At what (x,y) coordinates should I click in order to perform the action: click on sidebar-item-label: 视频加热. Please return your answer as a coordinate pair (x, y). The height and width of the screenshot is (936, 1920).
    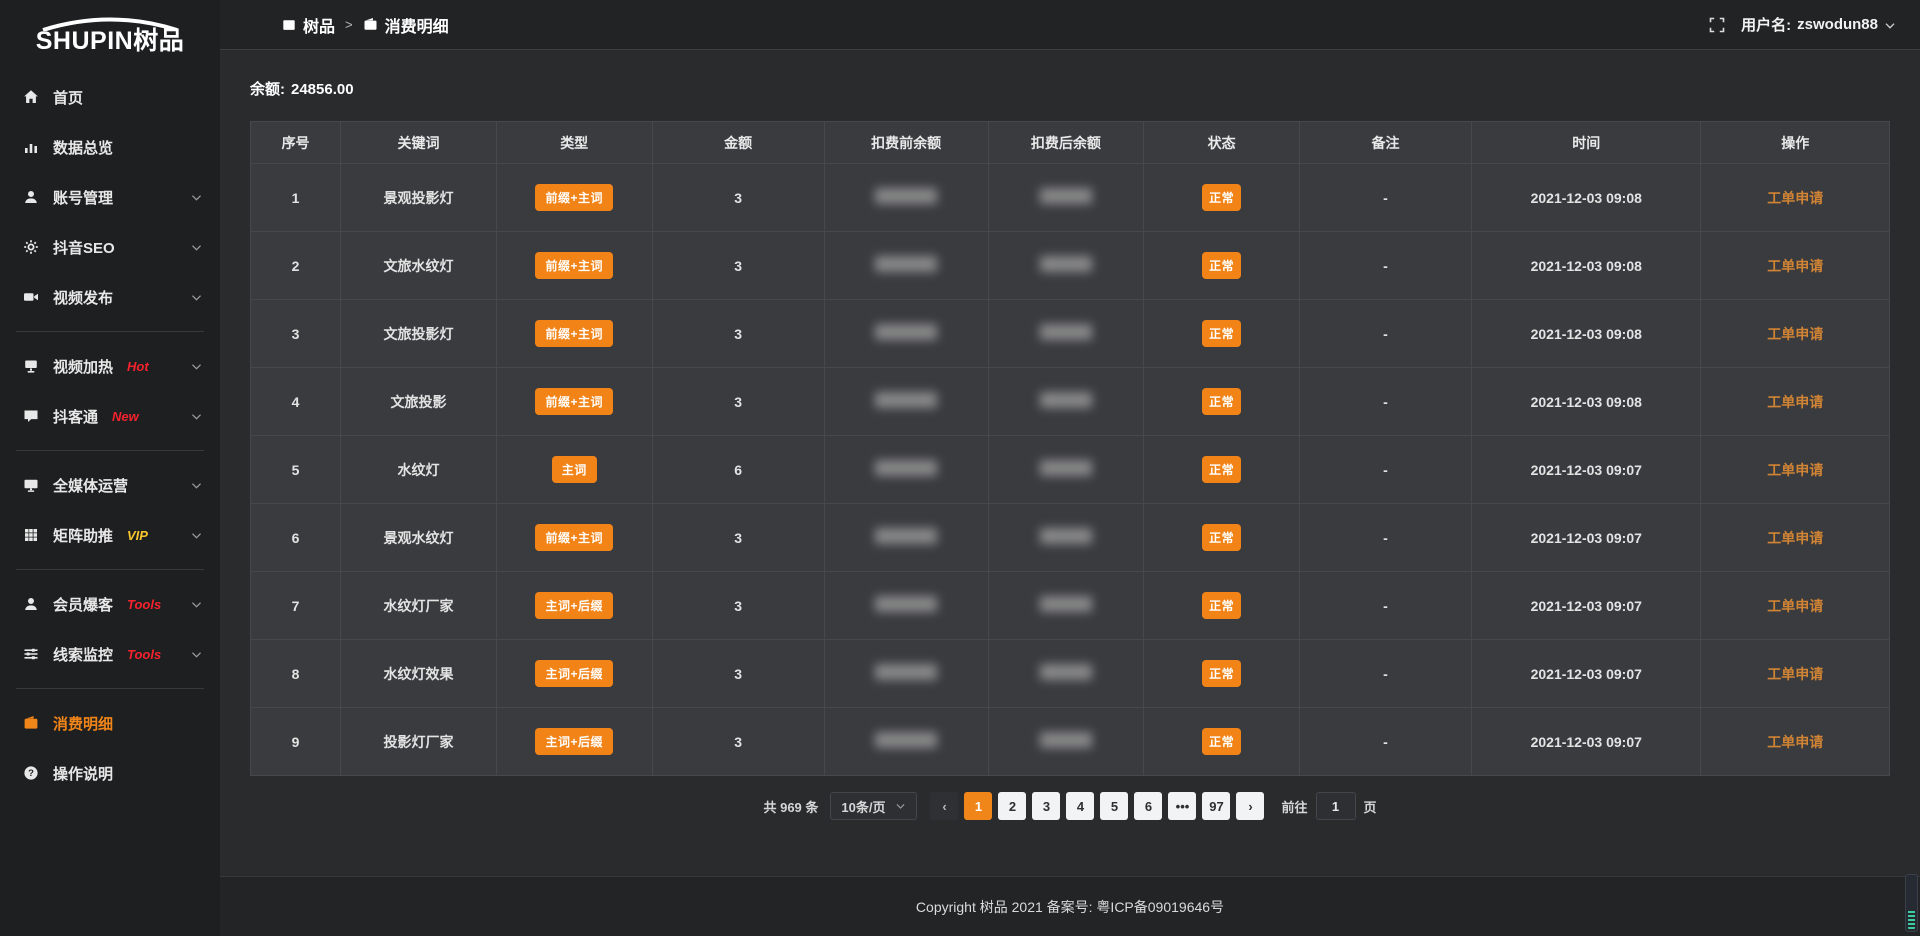
    Looking at the image, I should click on (83, 367).